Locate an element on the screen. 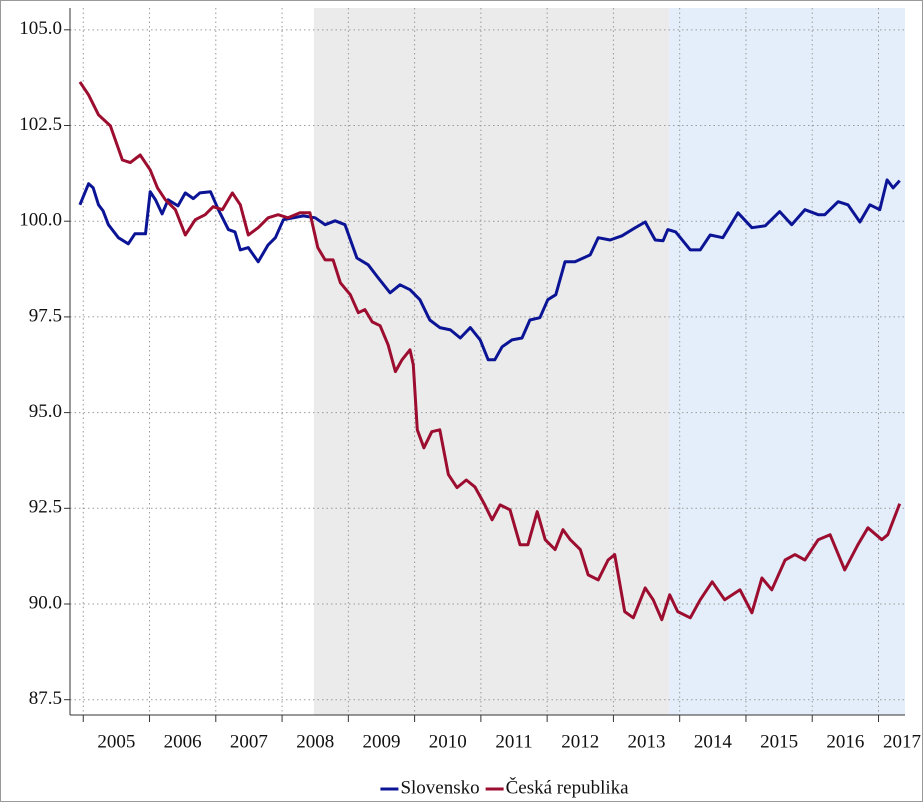  x-tick-label: 2007 is located at coordinates (249, 741).